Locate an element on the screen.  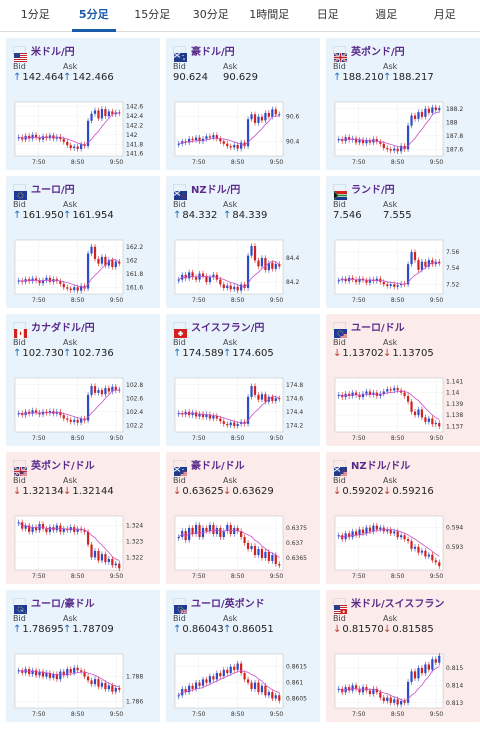
pair-name-link: NZドル/円 is located at coordinates (216, 190).